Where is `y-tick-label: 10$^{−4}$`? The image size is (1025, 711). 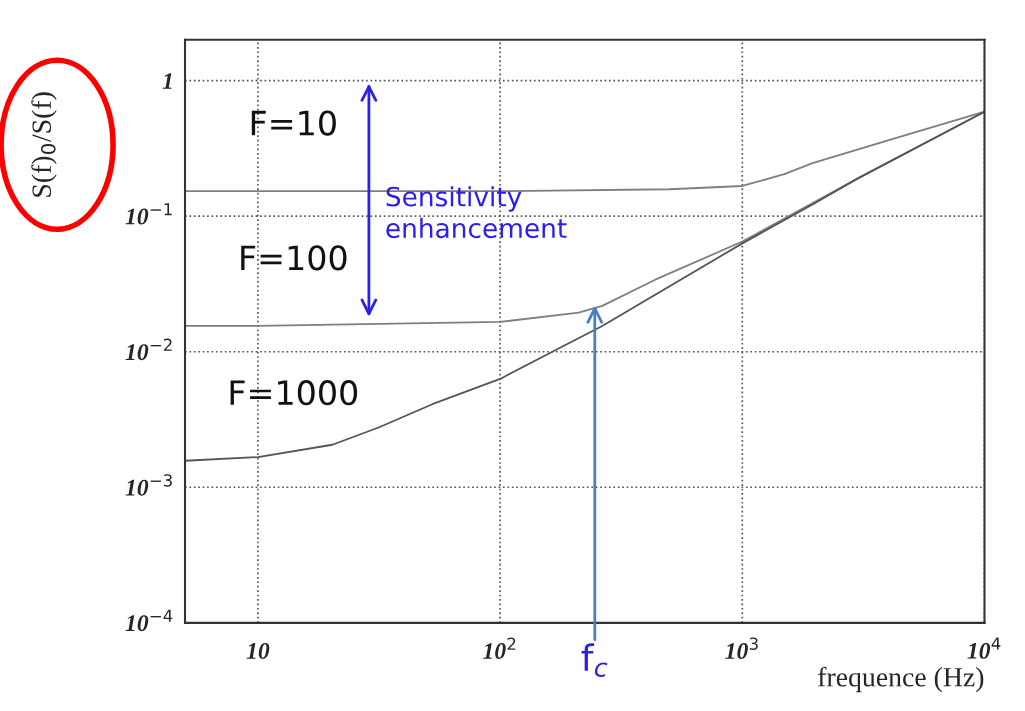 y-tick-label: 10$^{−4}$ is located at coordinates (149, 620).